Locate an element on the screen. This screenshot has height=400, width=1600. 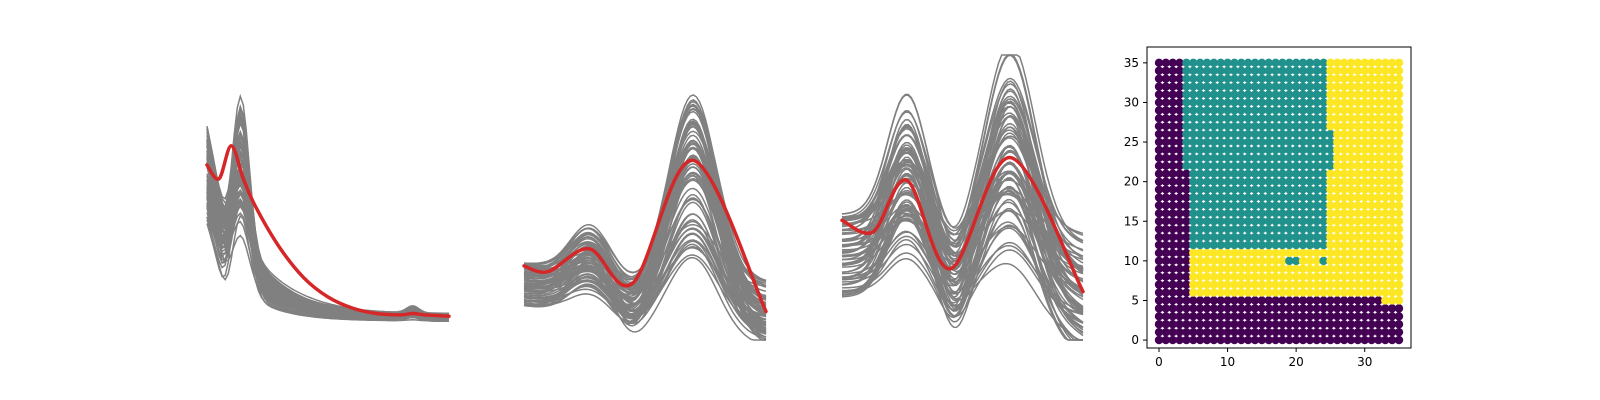
x-tick-label: 20 is located at coordinates (1296, 362).